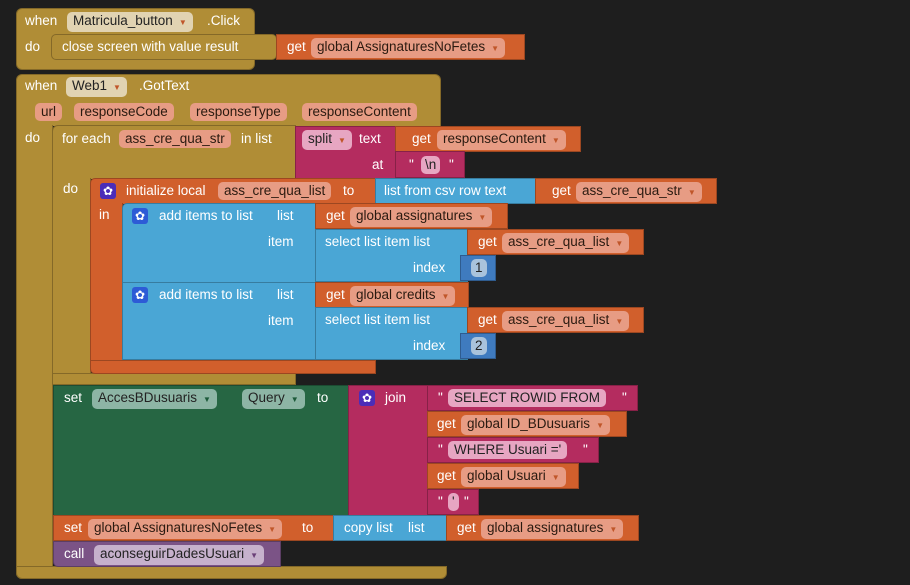 The height and width of the screenshot is (585, 910). Describe the element at coordinates (41, 20) in the screenshot. I see `when-label: when` at that location.